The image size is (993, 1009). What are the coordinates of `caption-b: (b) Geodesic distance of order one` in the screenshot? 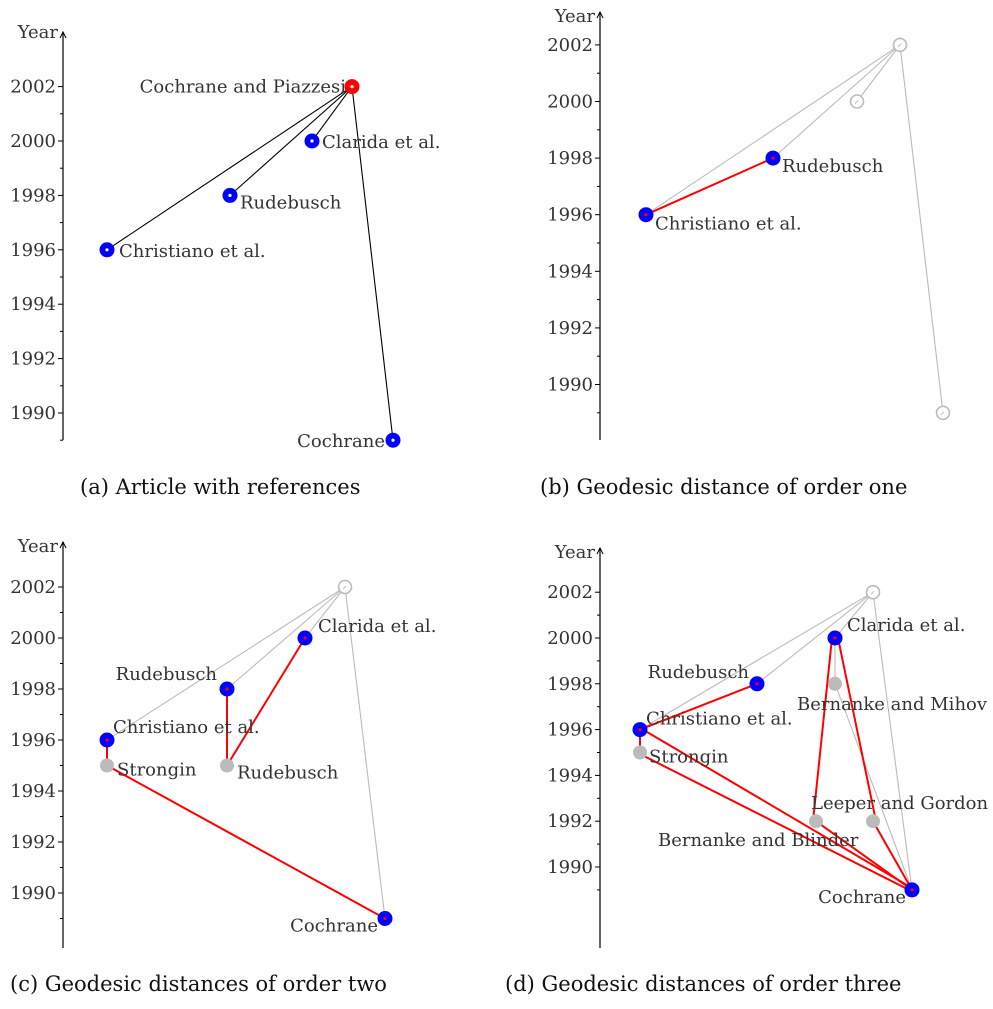 It's located at (723, 487).